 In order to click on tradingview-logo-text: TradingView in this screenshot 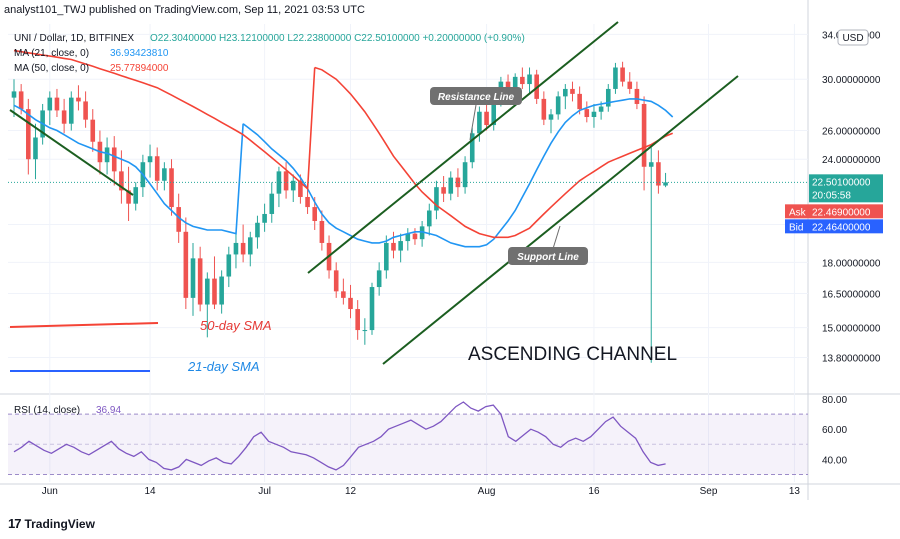, I will do `click(59, 523)`.